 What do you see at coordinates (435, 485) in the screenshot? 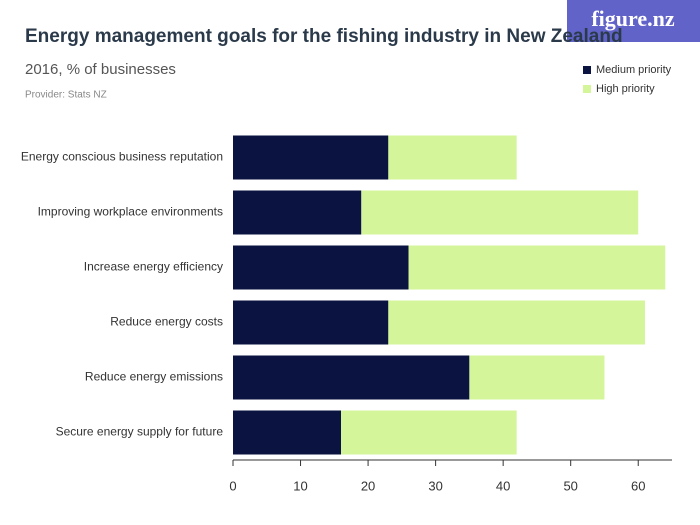
I see `x-tick-label: 30` at bounding box center [435, 485].